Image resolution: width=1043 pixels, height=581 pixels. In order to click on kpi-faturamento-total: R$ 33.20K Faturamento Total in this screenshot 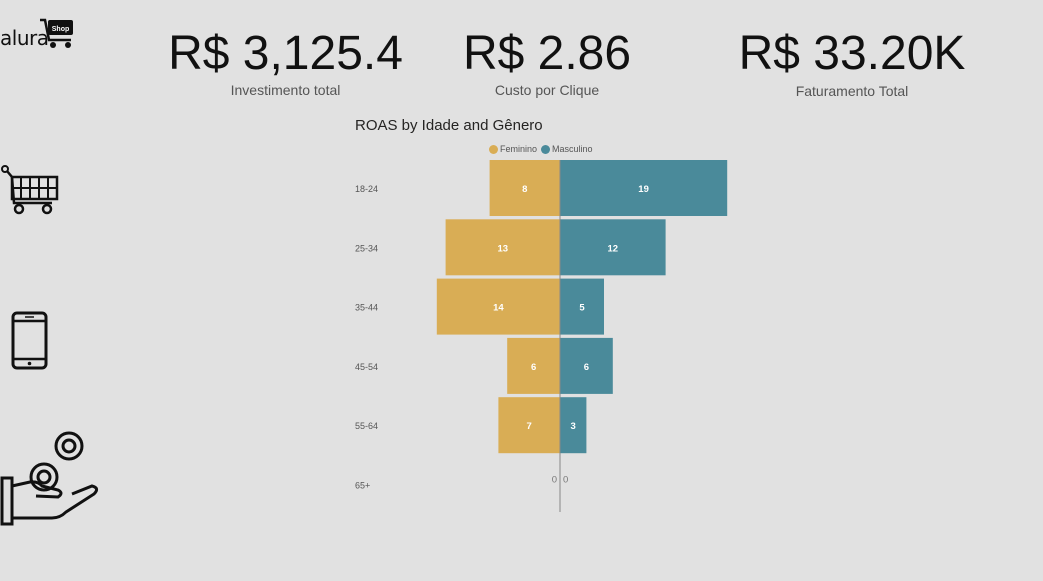, I will do `click(852, 63)`.